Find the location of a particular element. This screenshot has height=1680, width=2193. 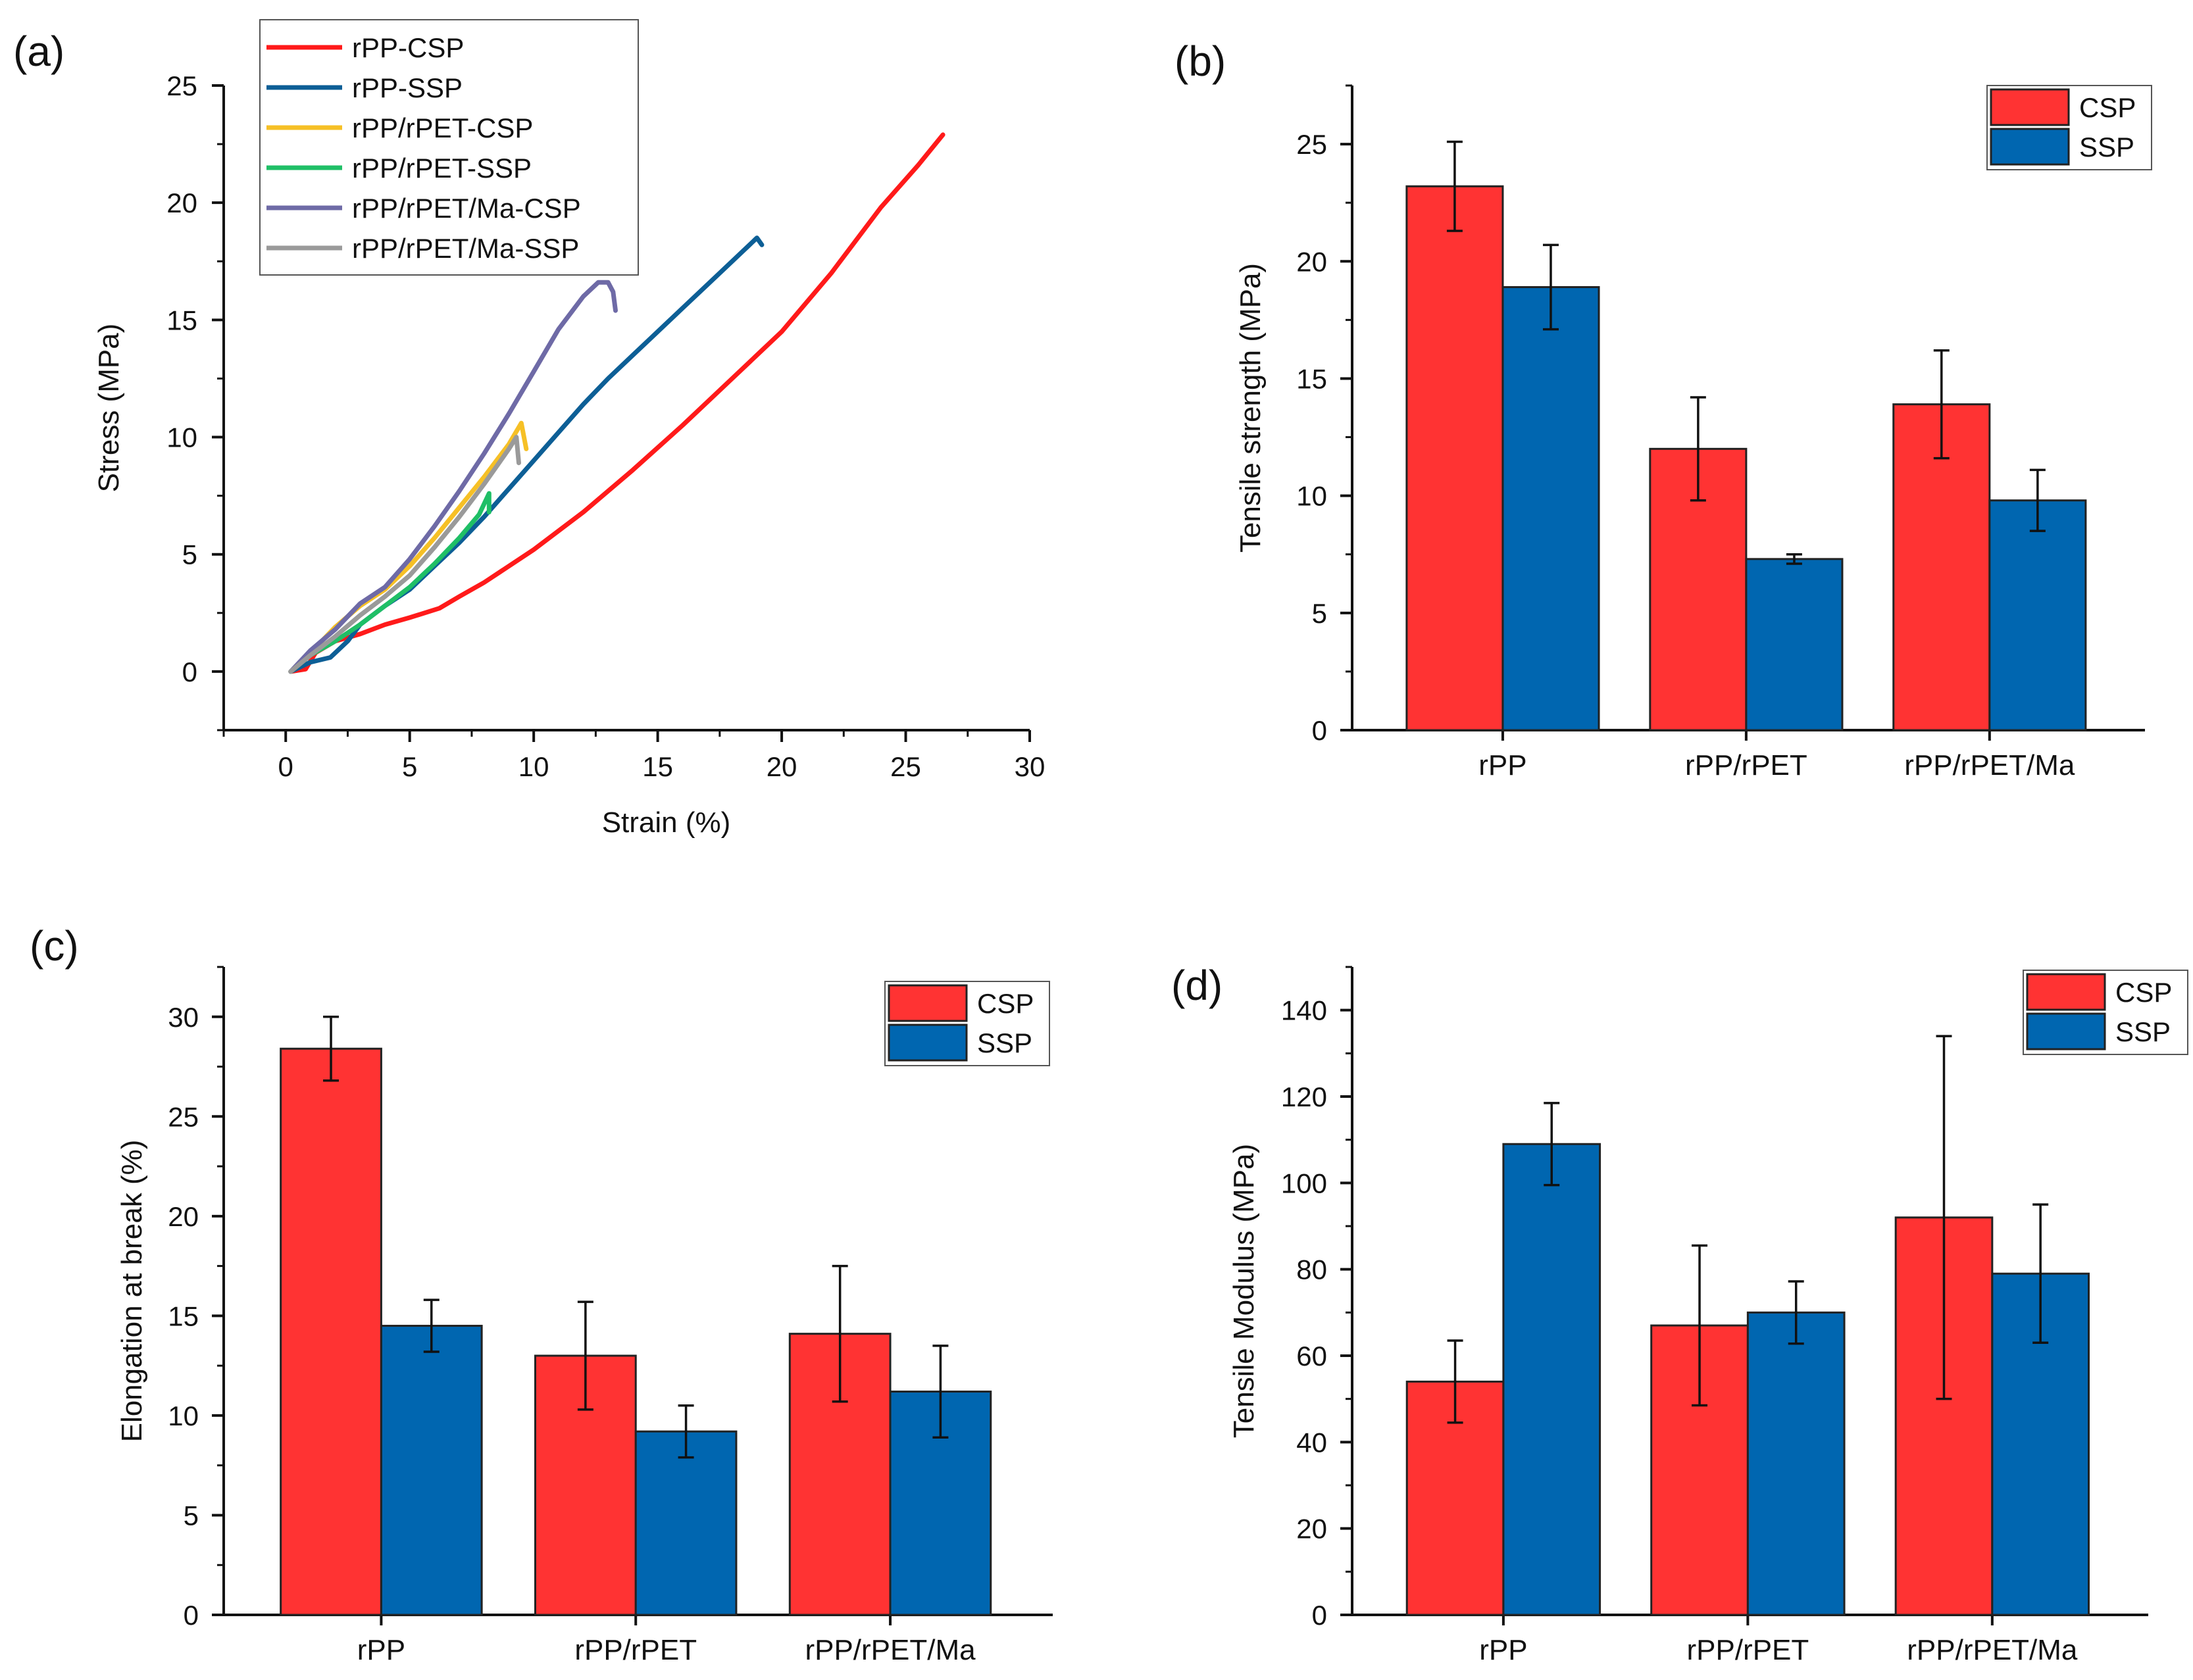

y-tick-label: 30 is located at coordinates (183, 1017).